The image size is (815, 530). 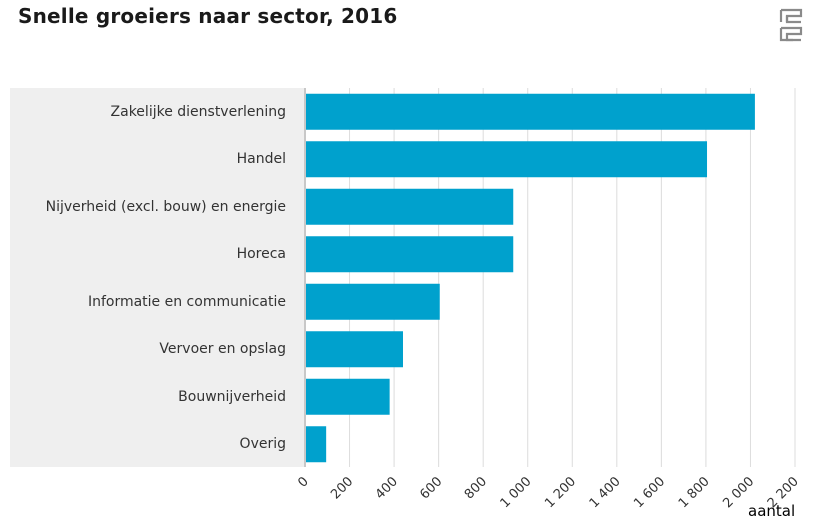 I want to click on category-label: Informatie en communicatie, so click(x=186, y=301).